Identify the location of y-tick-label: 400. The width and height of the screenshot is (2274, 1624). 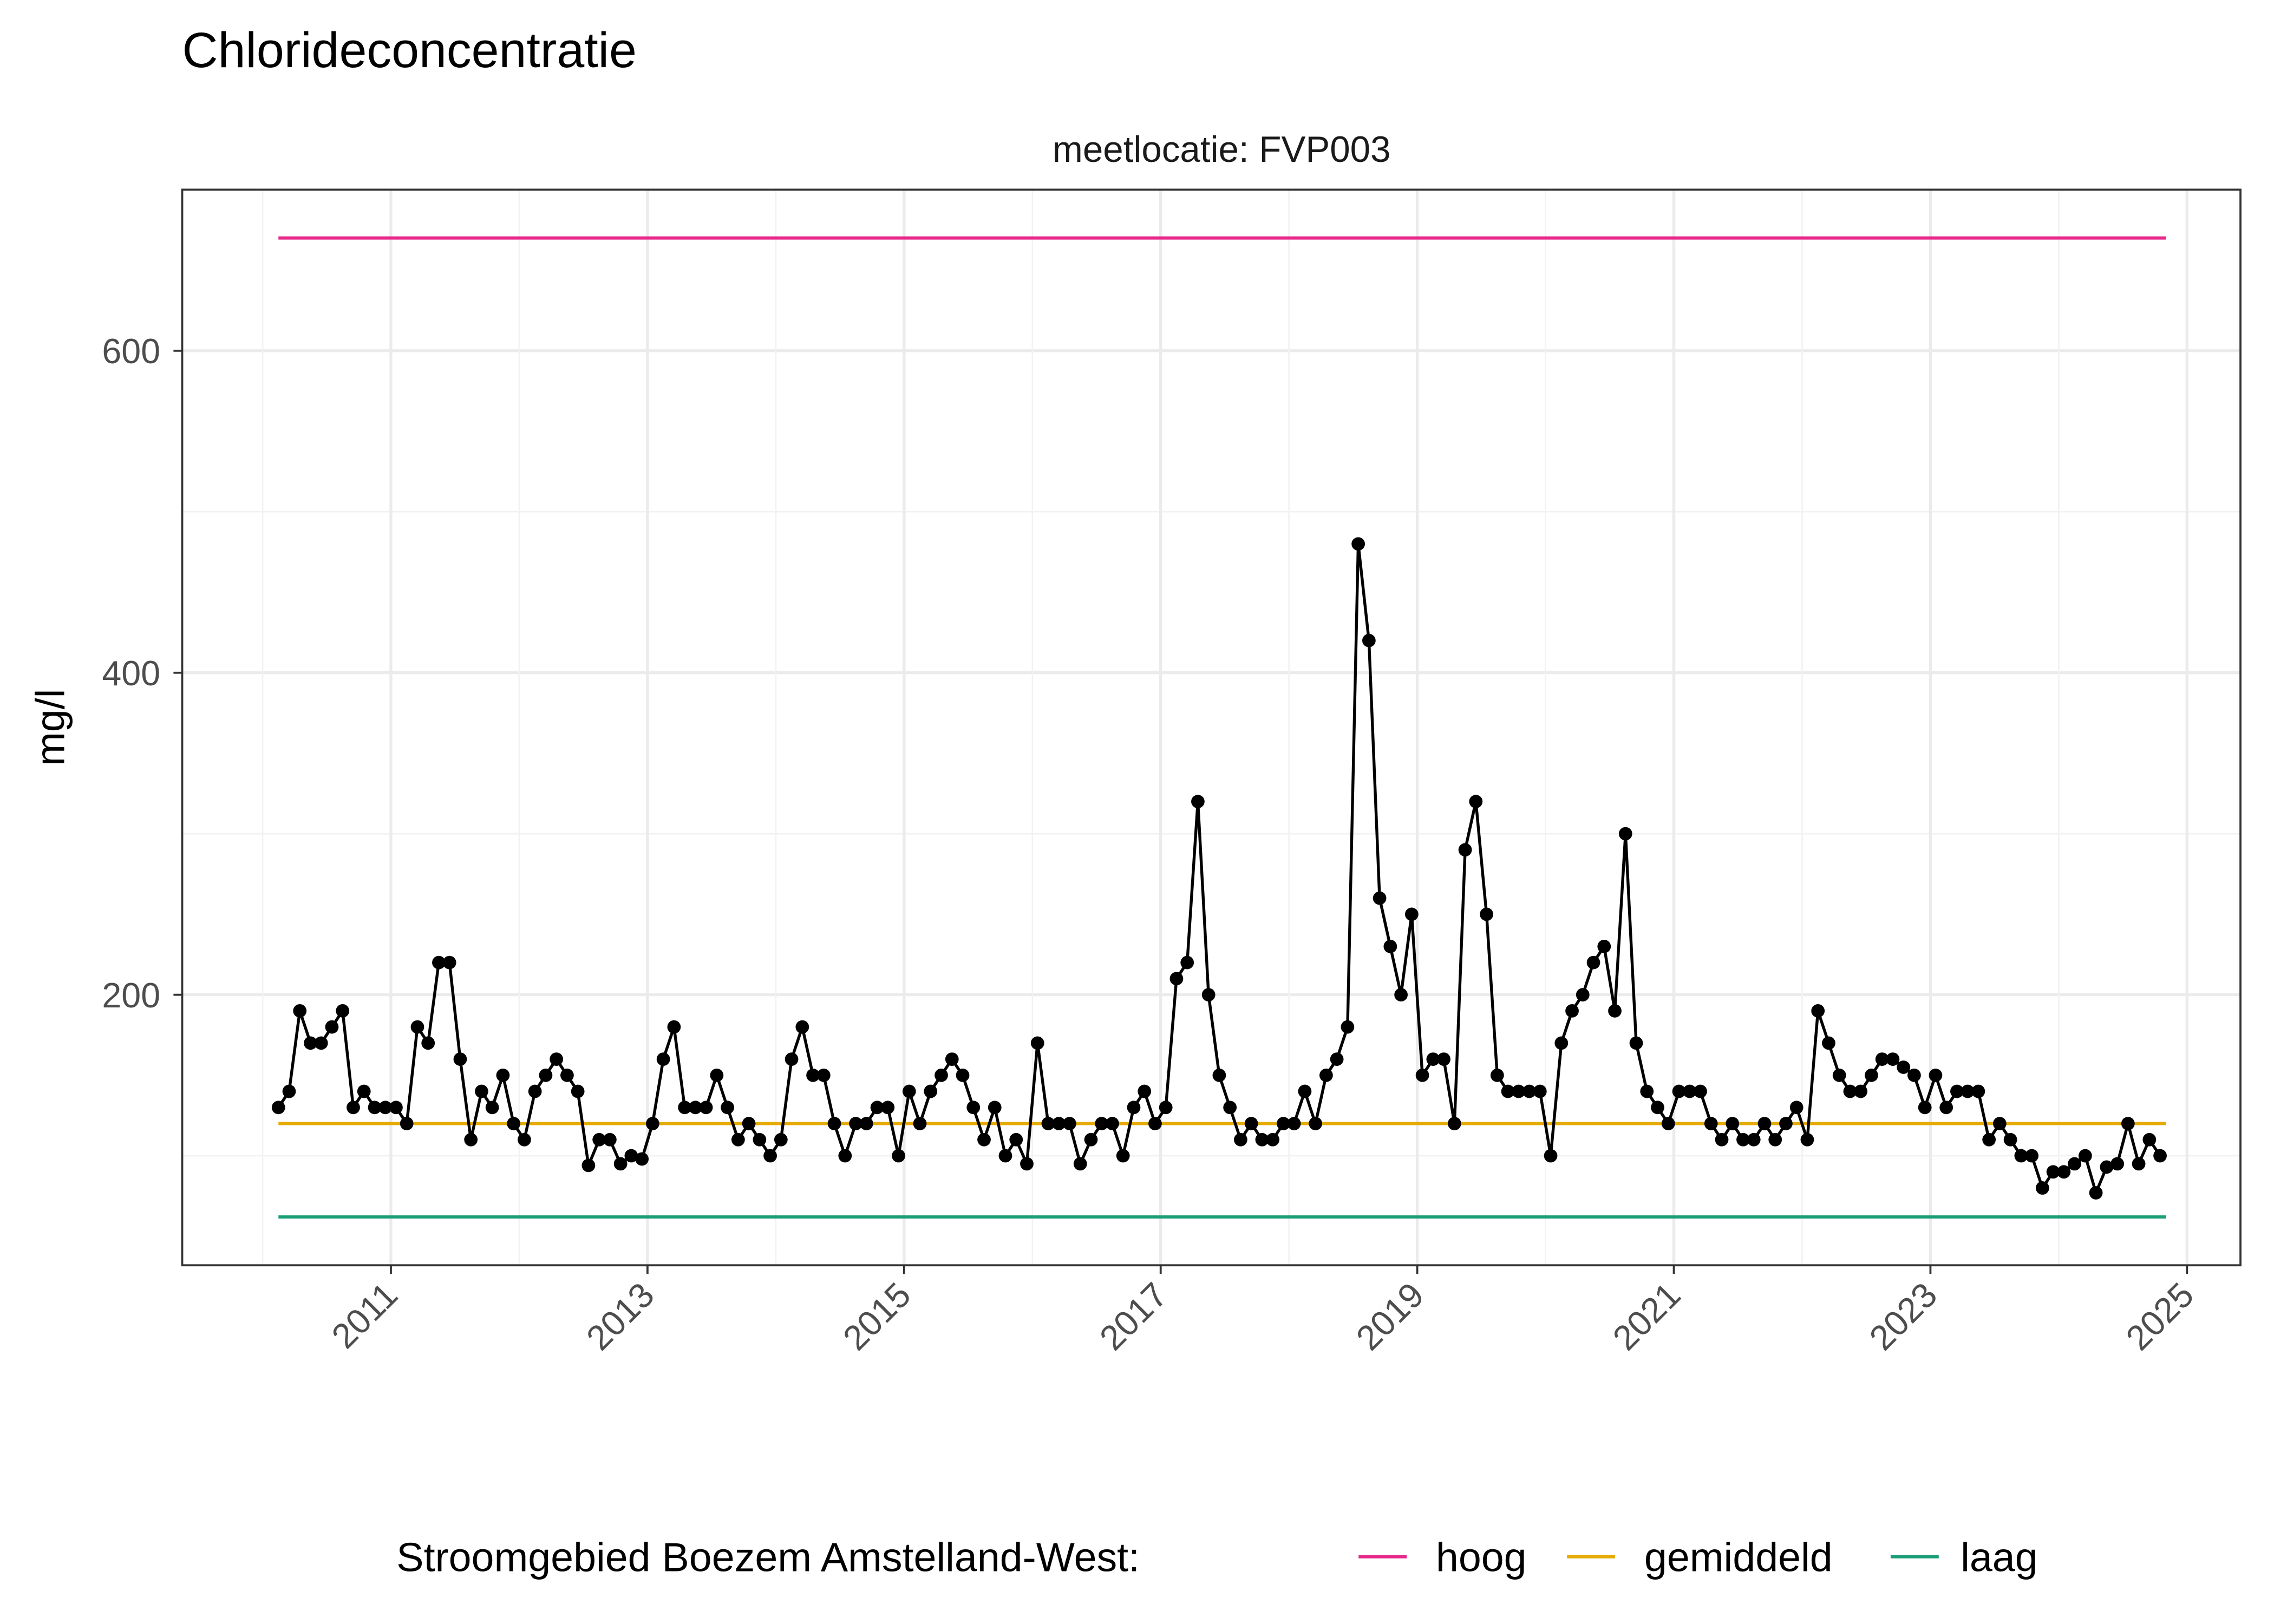
(131, 673).